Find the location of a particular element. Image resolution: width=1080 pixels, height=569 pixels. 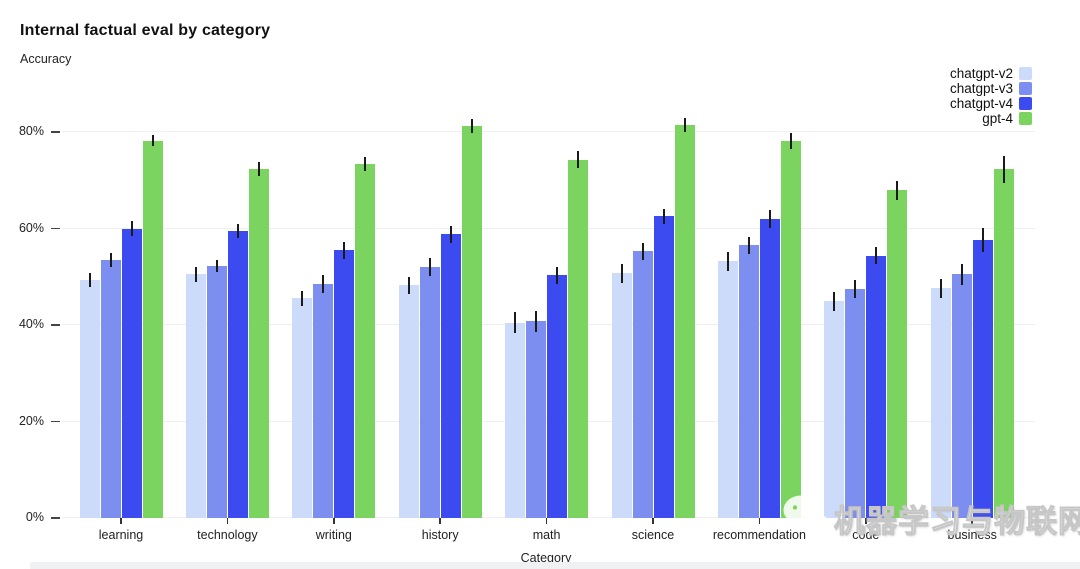

error-bar-chatgpt-v2-writing is located at coordinates (302, 298).